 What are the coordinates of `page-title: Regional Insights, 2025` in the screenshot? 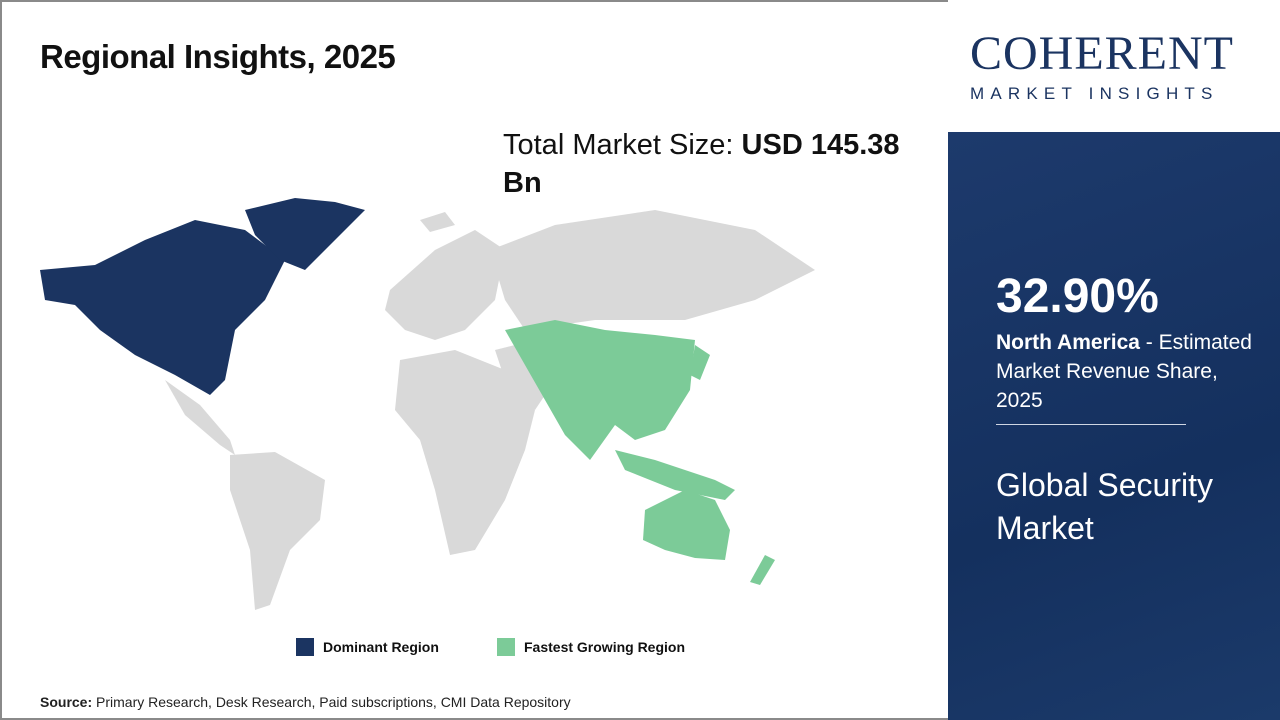 It's located at (218, 56).